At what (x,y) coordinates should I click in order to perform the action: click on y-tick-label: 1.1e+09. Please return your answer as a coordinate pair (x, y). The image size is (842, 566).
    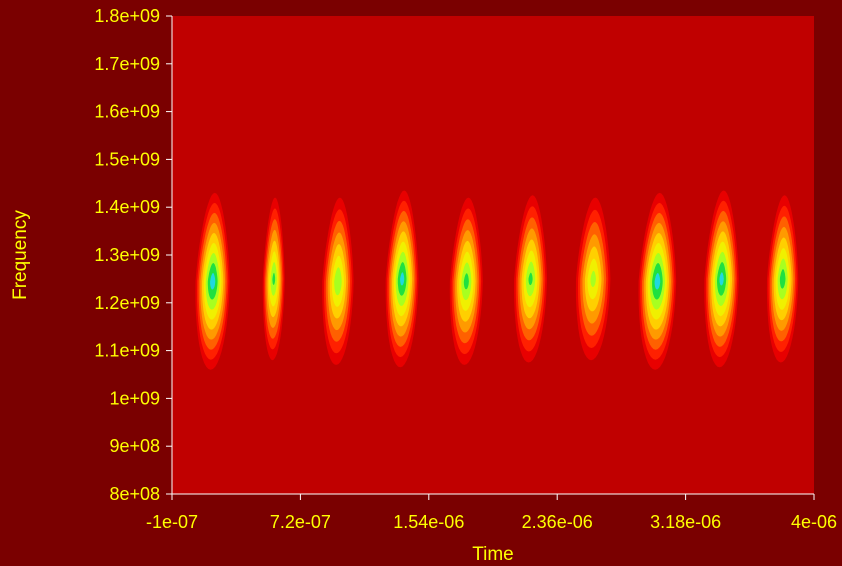
    Looking at the image, I should click on (127, 351).